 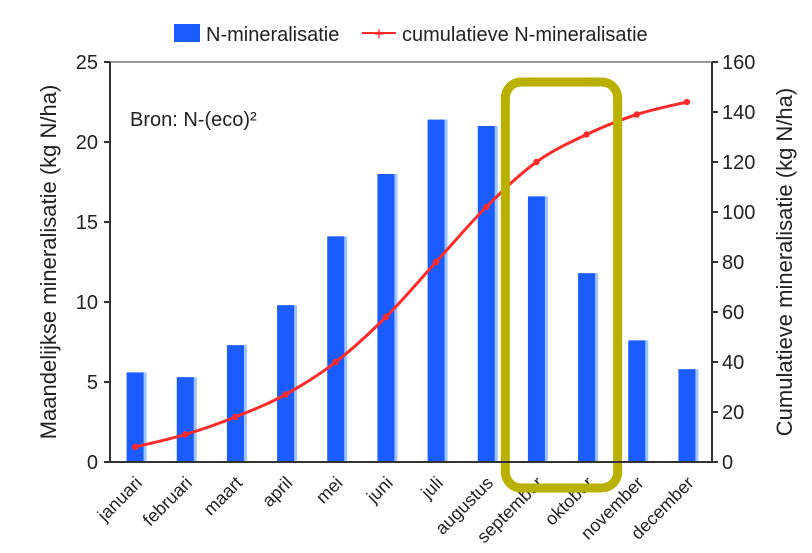 I want to click on bar-februari, so click(x=185, y=419).